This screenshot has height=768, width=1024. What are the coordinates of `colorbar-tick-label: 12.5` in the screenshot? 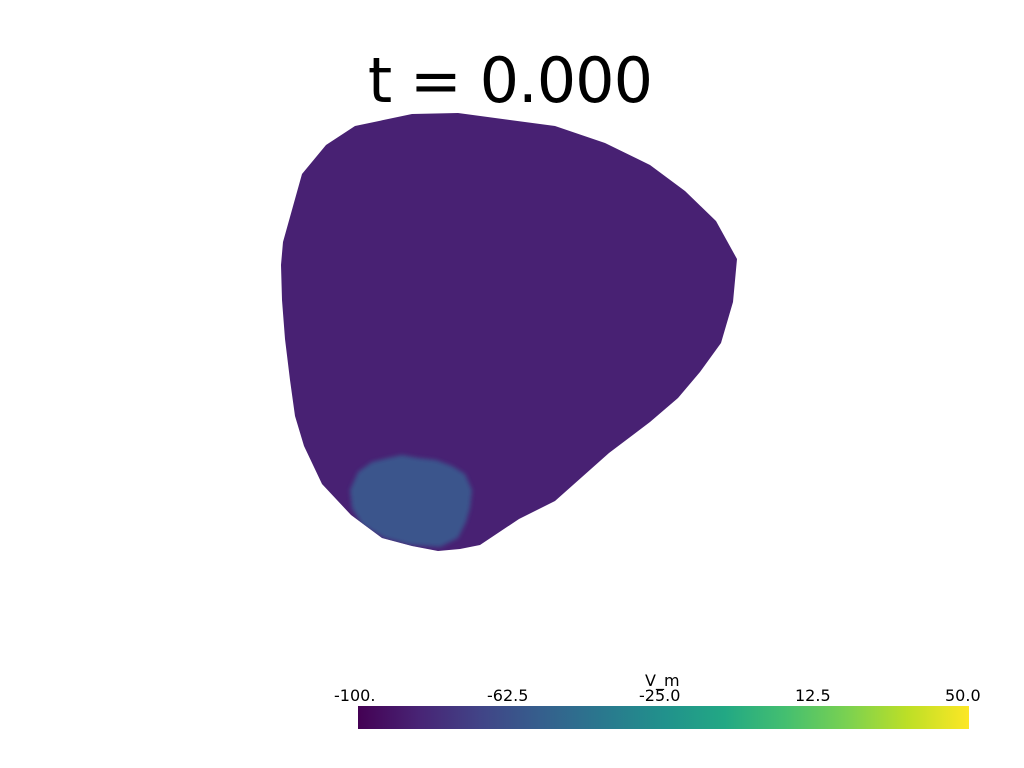 It's located at (813, 695).